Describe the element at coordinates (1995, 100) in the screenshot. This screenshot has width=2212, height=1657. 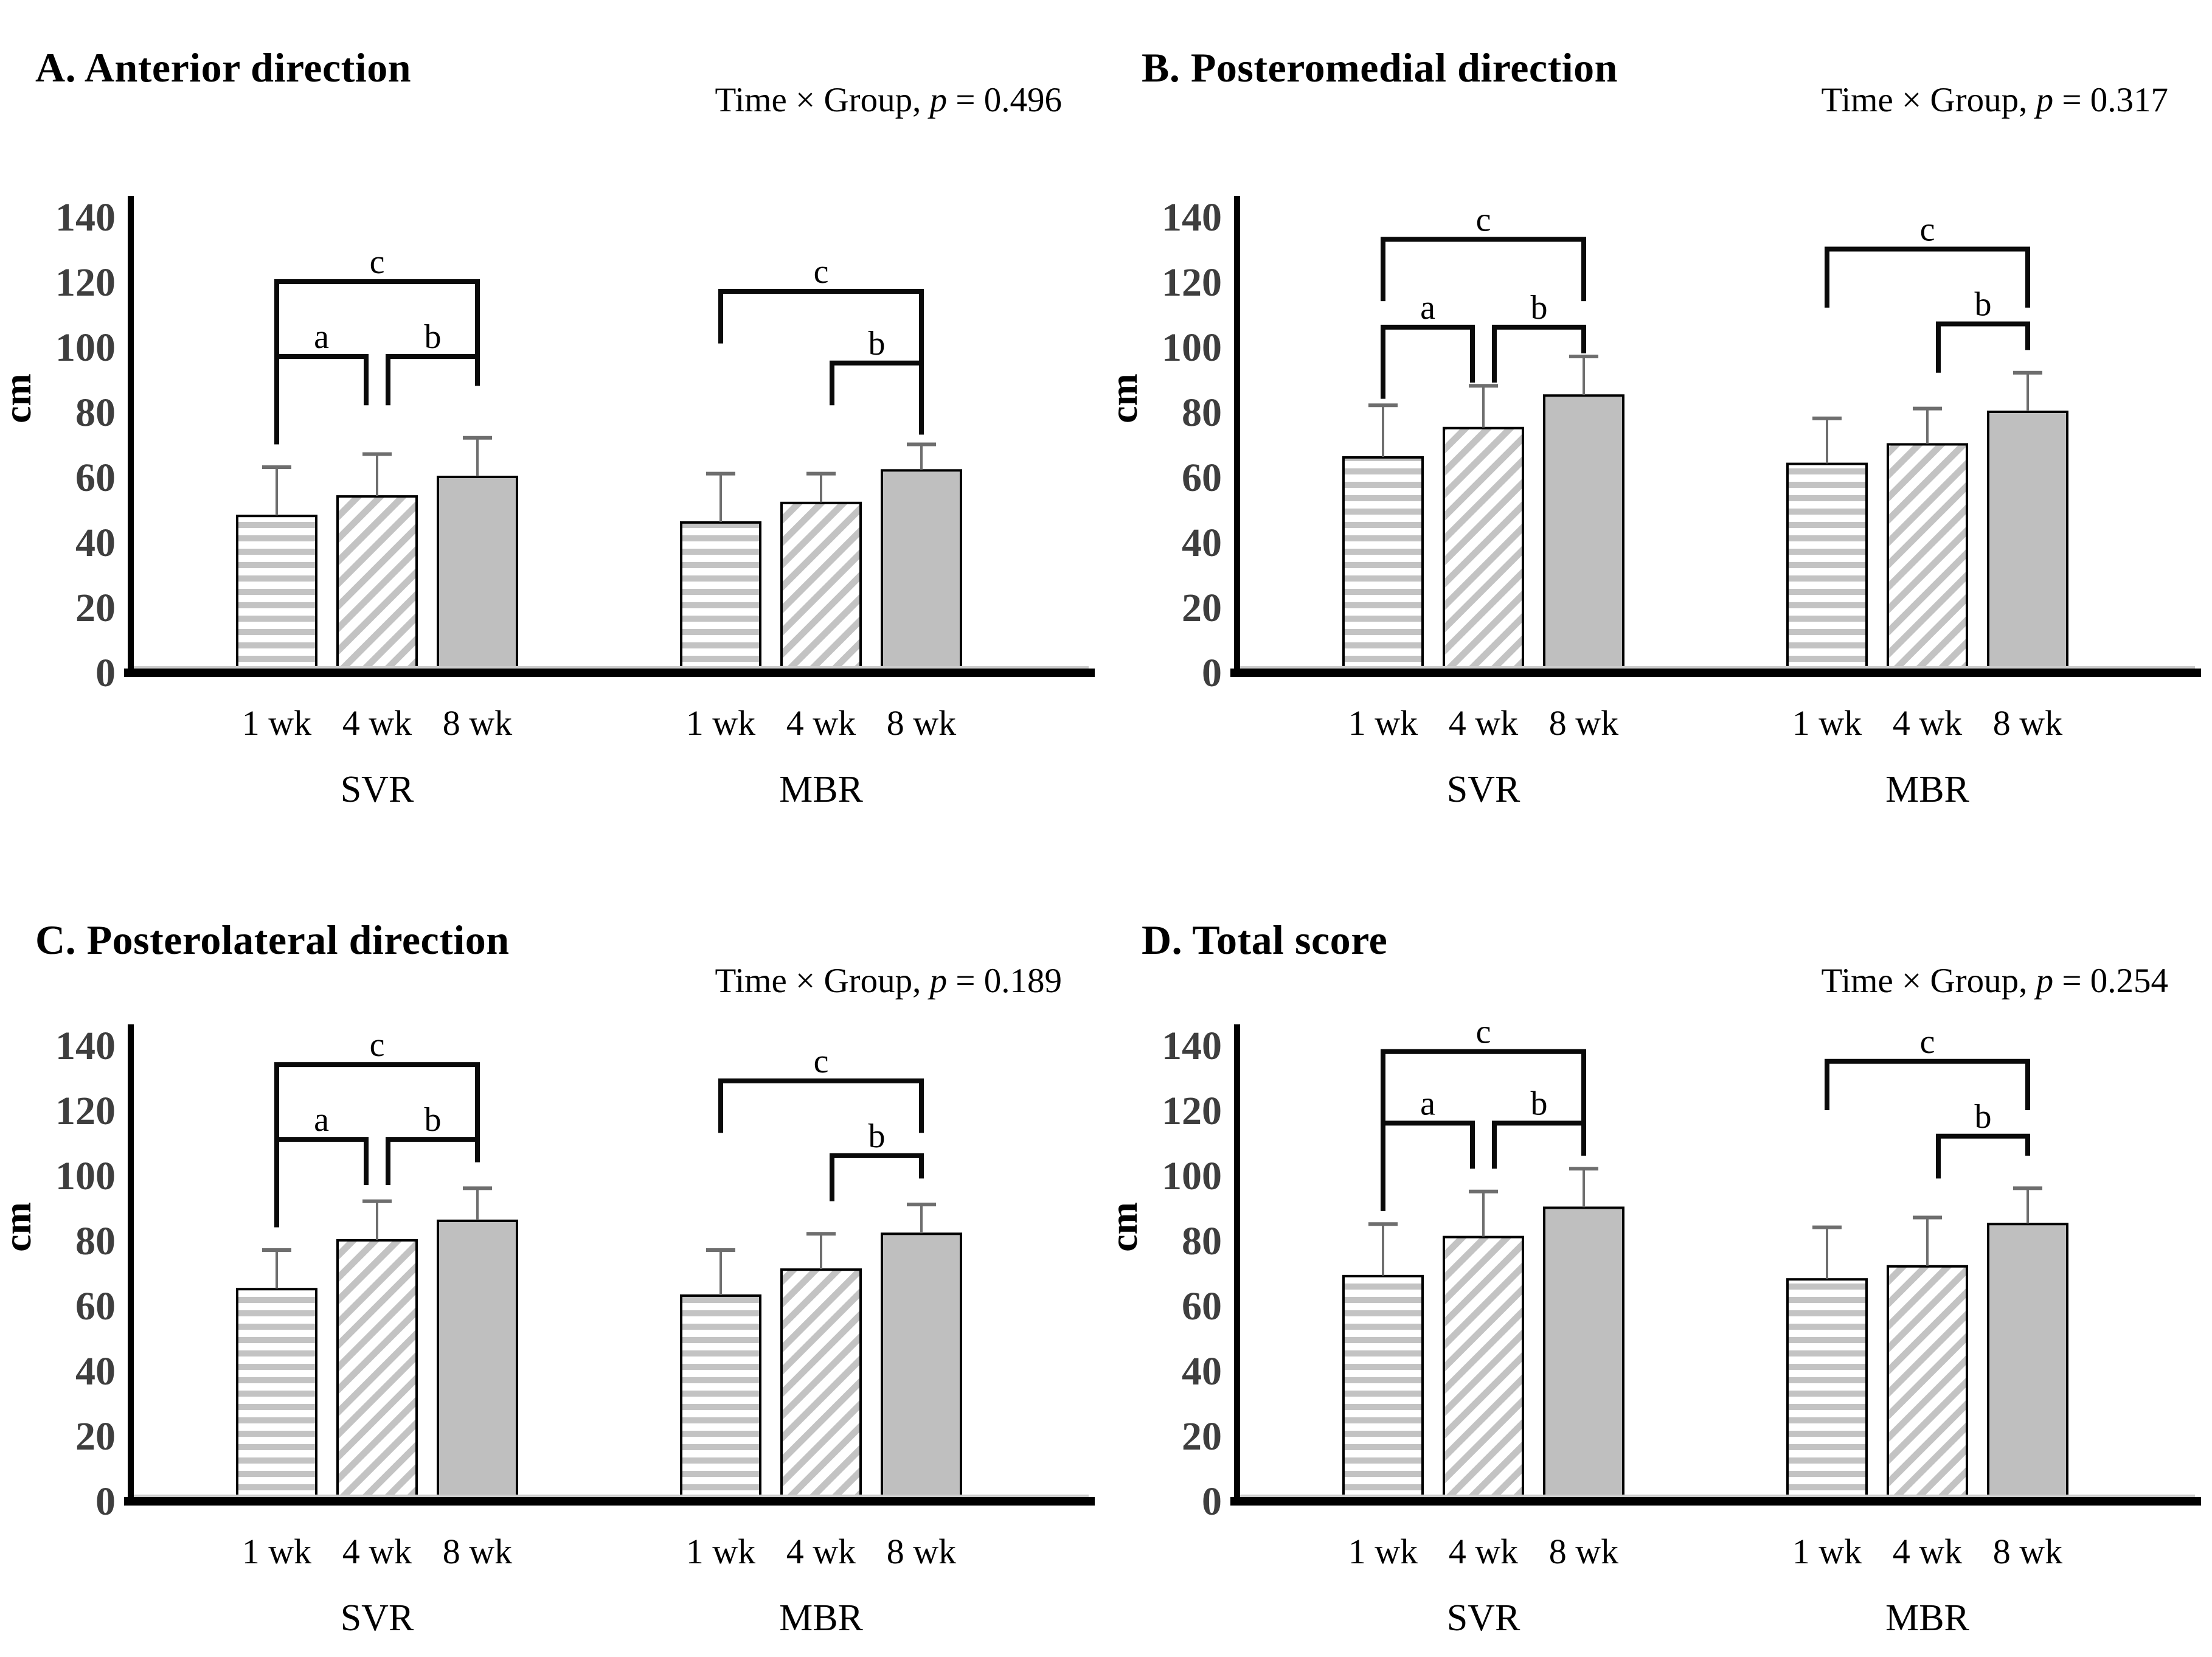
I see `interaction-p-note: Time × Group, p = 0.317` at that location.